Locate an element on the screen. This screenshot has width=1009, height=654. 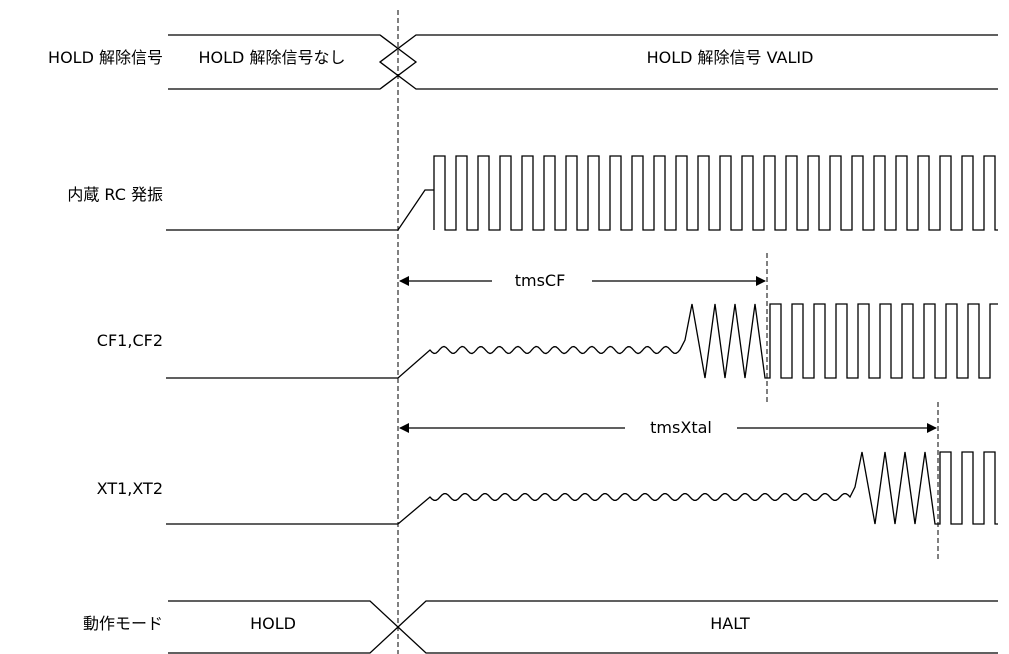
xt-label: XT1,XT2 is located at coordinates (130, 488).